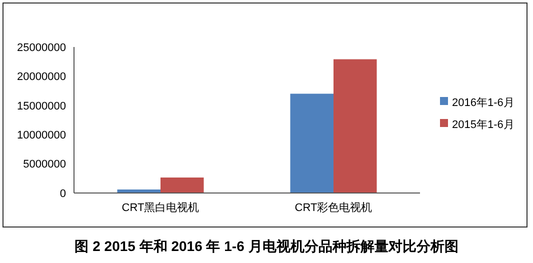  I want to click on y-tick-label: 15000000, so click(41, 106).